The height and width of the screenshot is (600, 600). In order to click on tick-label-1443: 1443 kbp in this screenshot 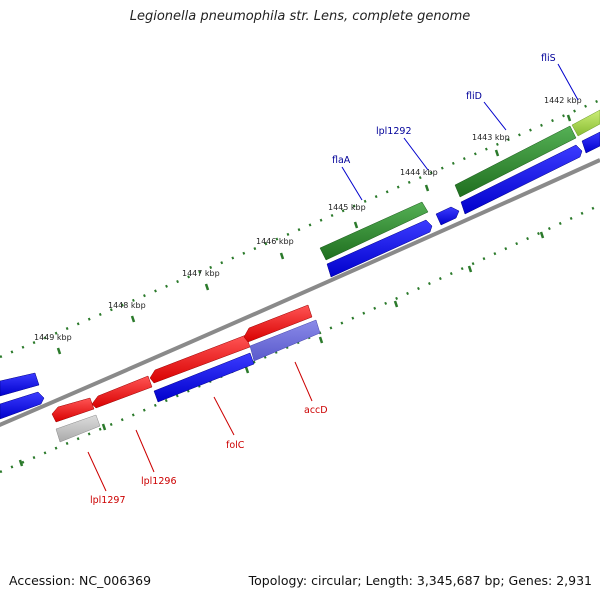, I will do `click(491, 137)`.